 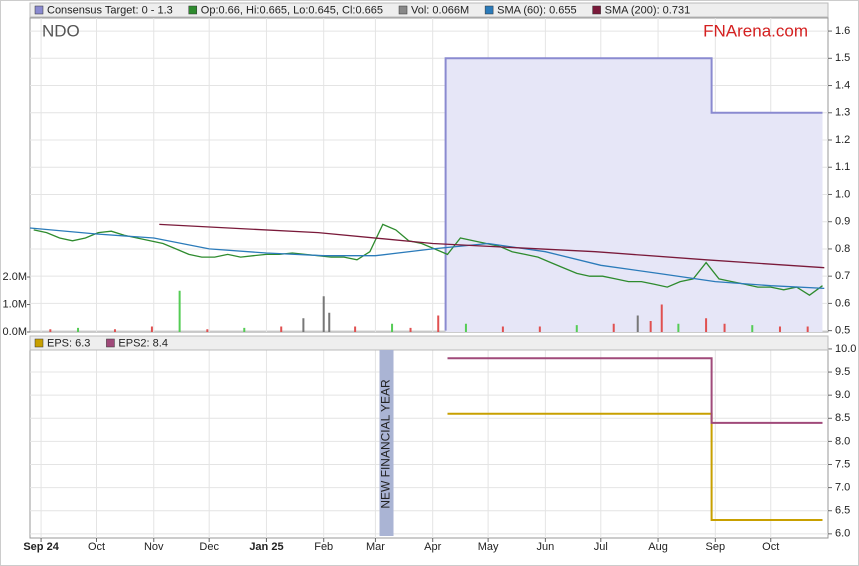 What do you see at coordinates (154, 547) in the screenshot?
I see `x-tick-label: Nov` at bounding box center [154, 547].